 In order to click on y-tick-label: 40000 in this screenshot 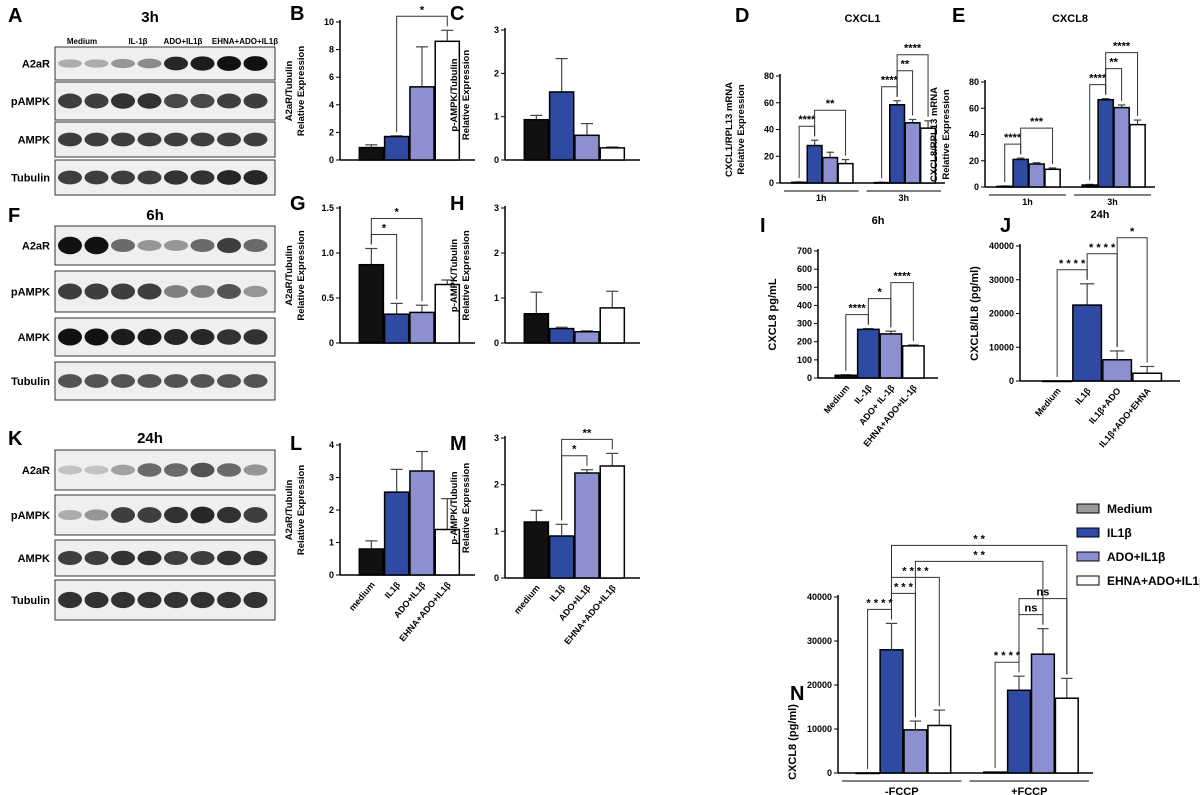, I will do `click(819, 597)`.